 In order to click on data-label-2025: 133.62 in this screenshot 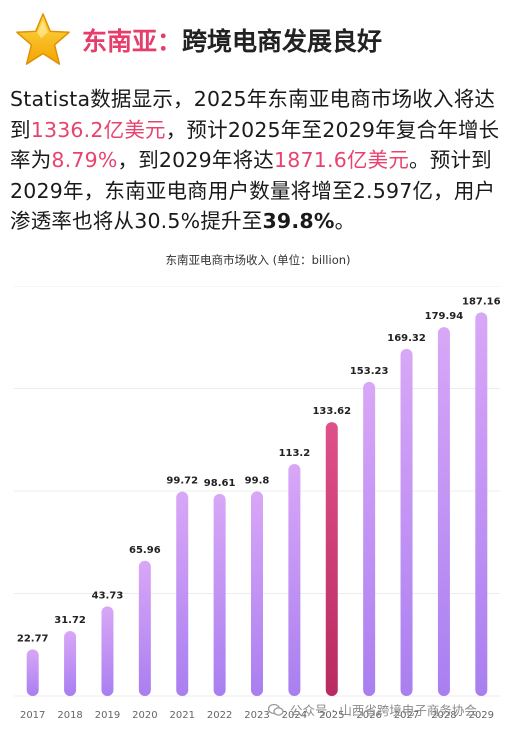, I will do `click(331, 411)`.